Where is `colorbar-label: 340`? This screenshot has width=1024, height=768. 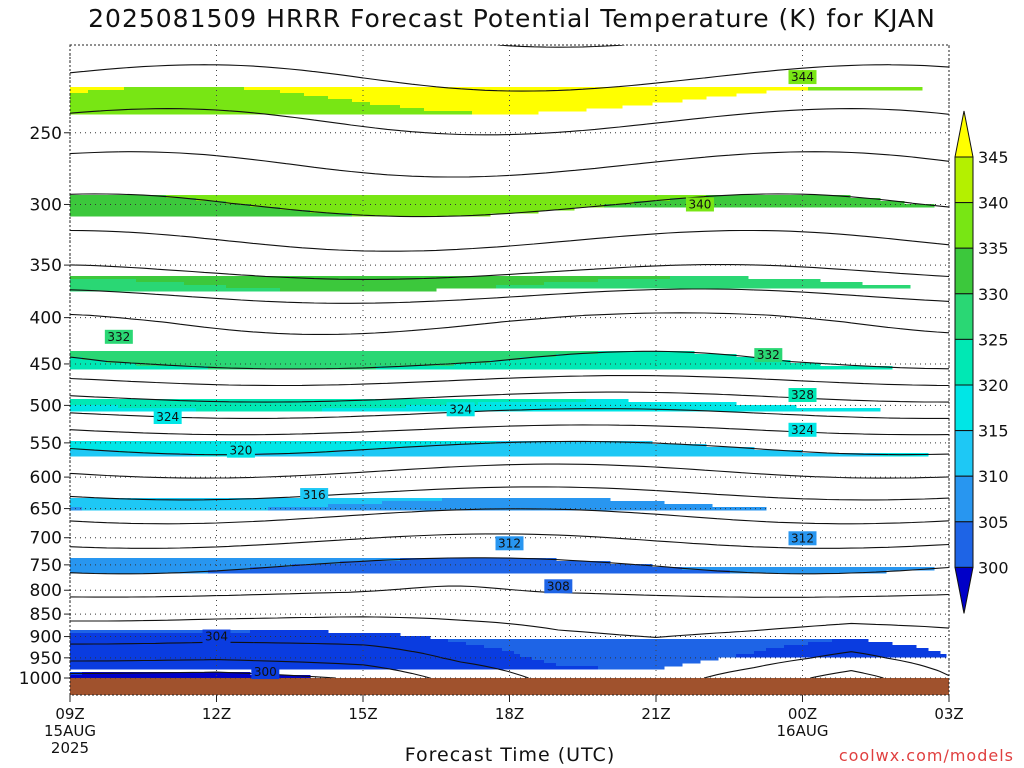 colorbar-label: 340 is located at coordinates (993, 203).